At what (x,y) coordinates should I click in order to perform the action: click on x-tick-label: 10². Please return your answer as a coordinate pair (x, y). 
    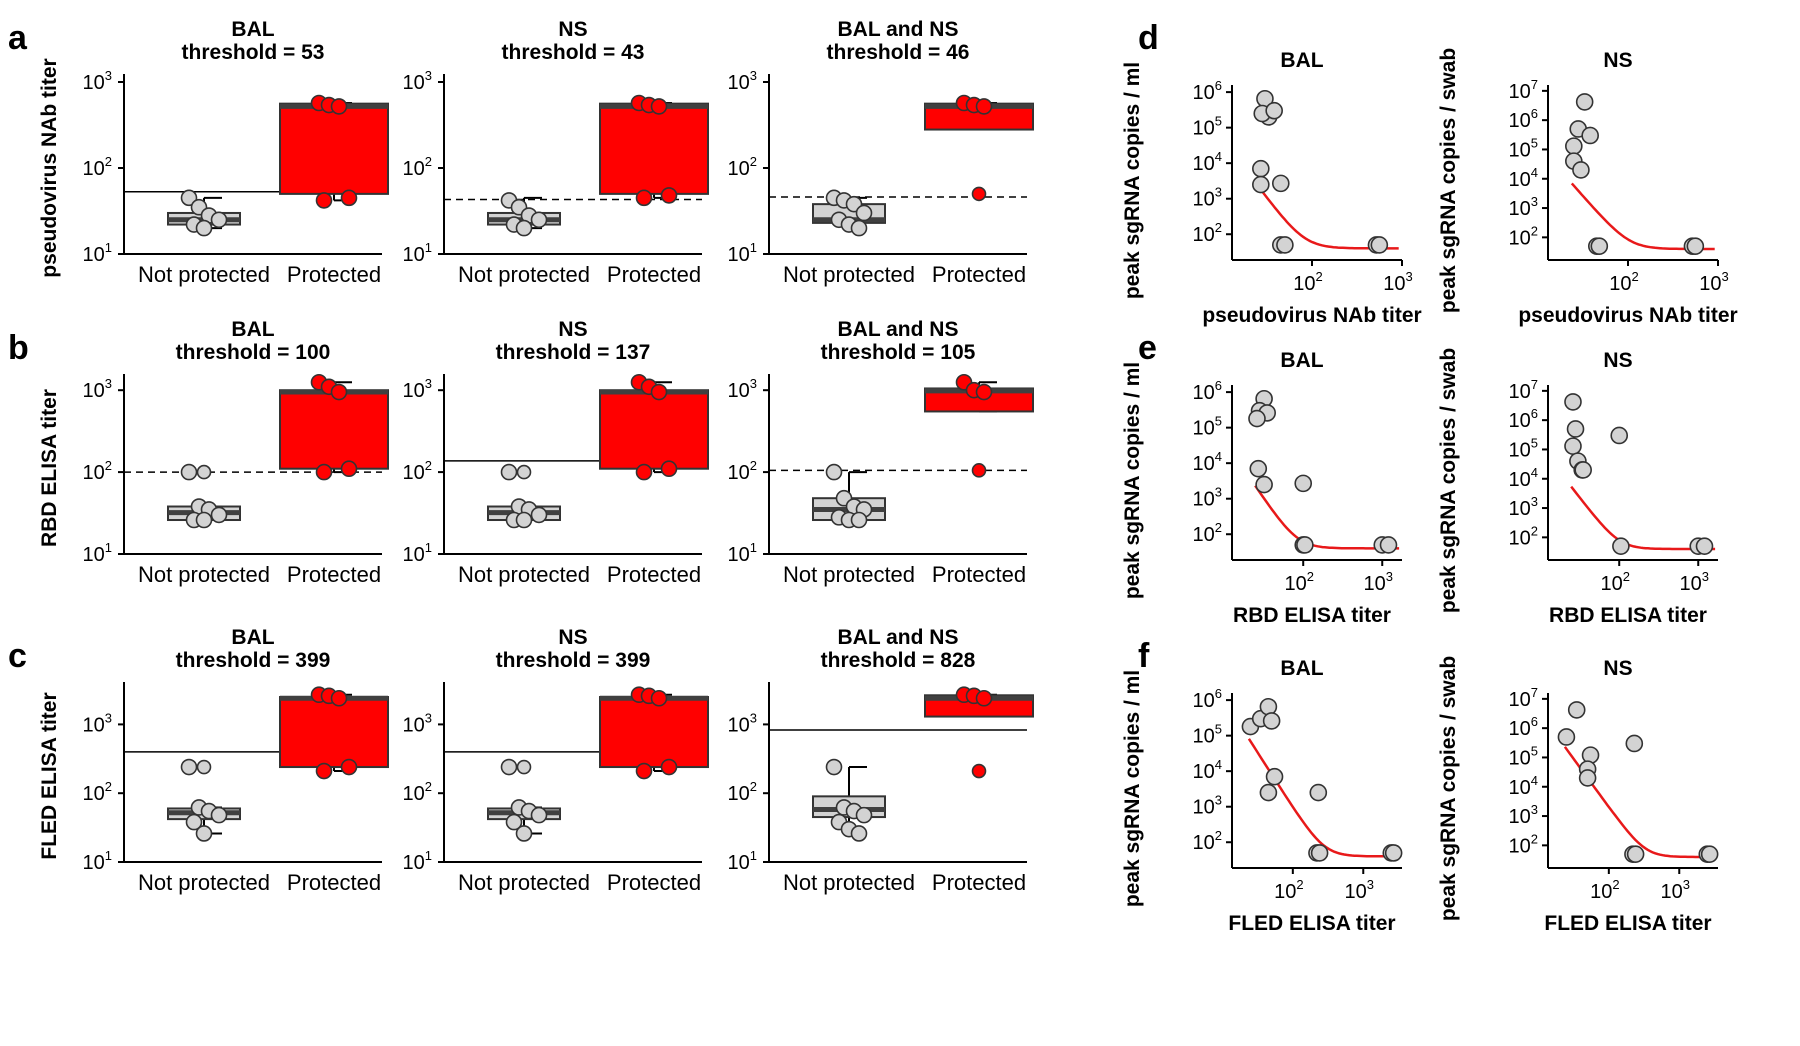
    Looking at the image, I should click on (1614, 582).